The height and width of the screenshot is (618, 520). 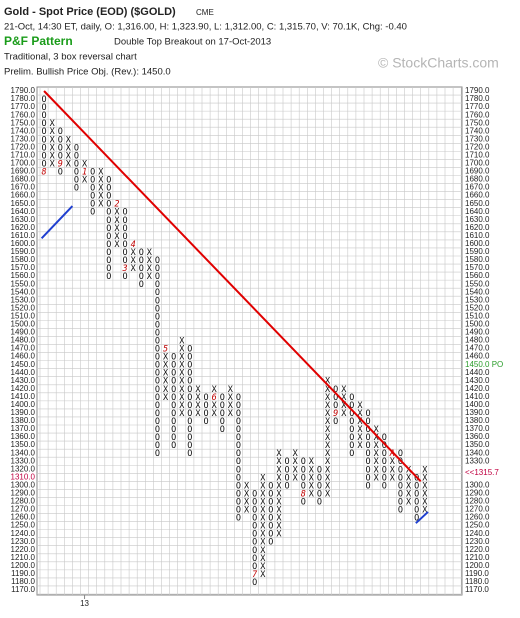 What do you see at coordinates (23, 348) in the screenshot?
I see `y-tick-label: 1470.0` at bounding box center [23, 348].